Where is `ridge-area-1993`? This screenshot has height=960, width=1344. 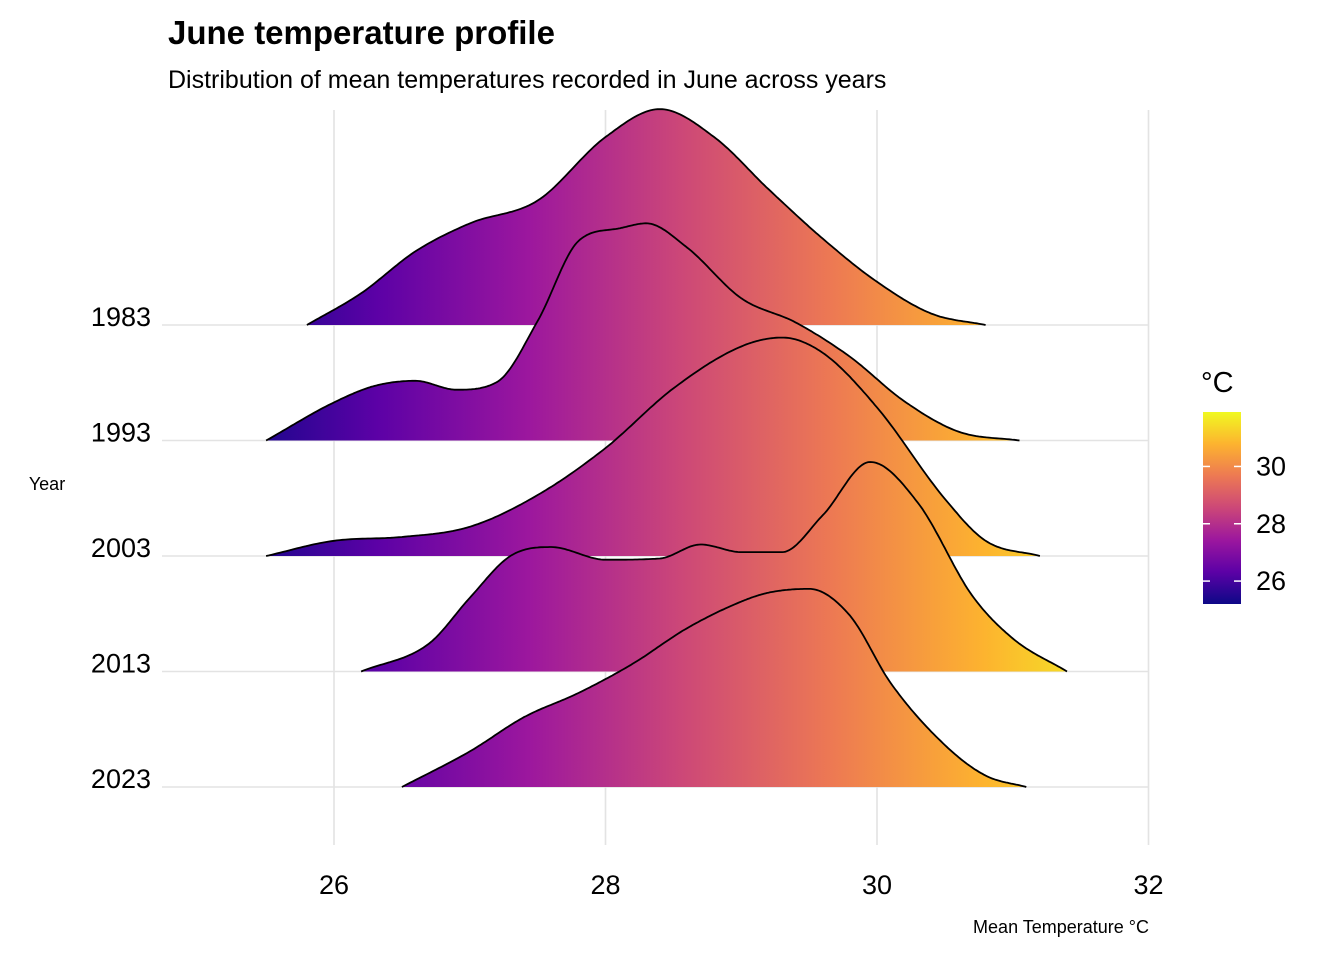 ridge-area-1993 is located at coordinates (643, 332).